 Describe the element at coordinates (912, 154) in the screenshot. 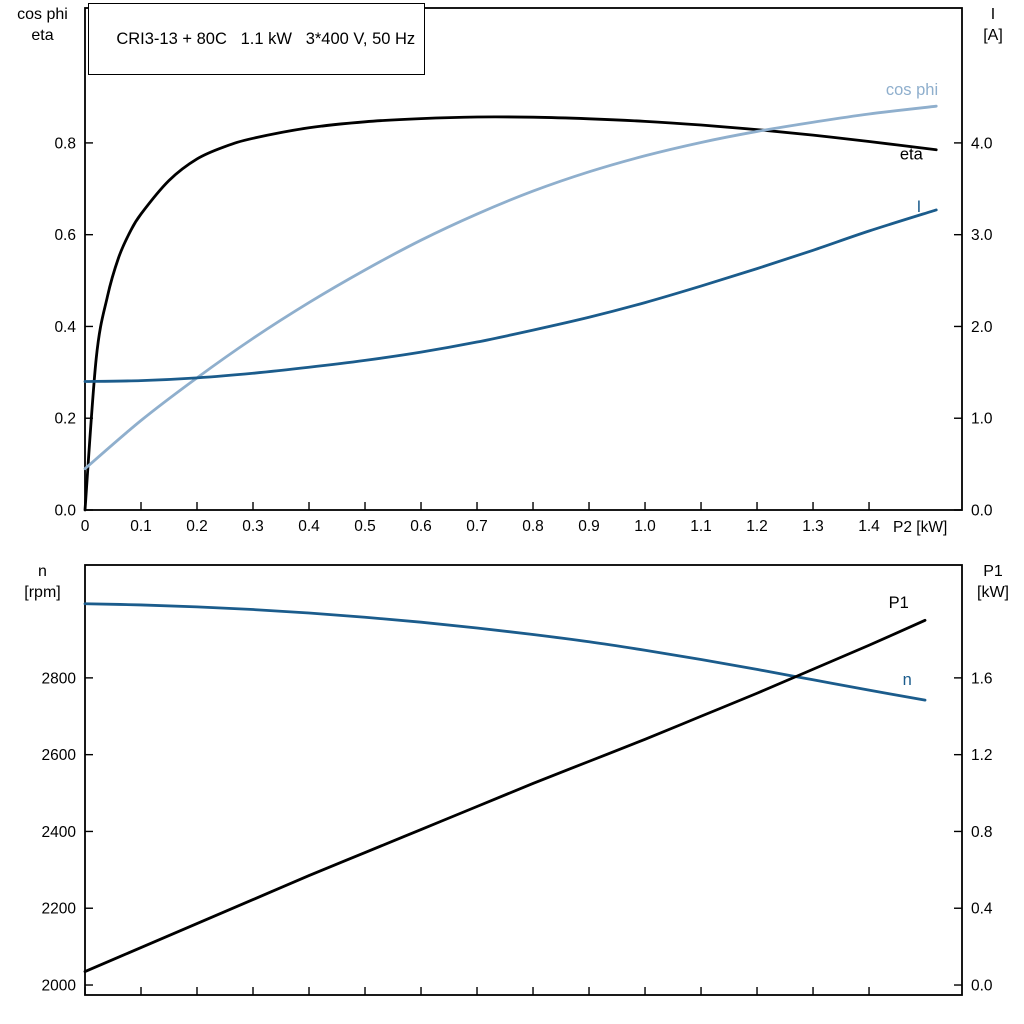

I see `series-label-eta: eta` at that location.